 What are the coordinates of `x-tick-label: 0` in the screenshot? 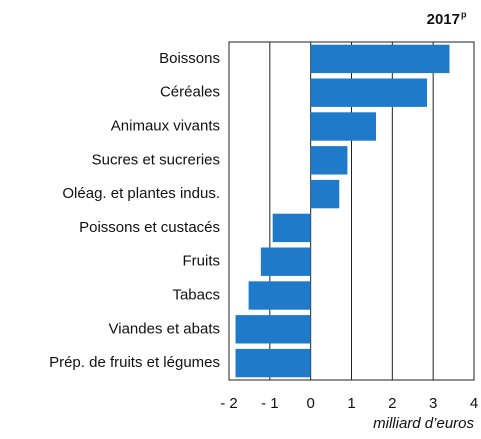 It's located at (310, 403).